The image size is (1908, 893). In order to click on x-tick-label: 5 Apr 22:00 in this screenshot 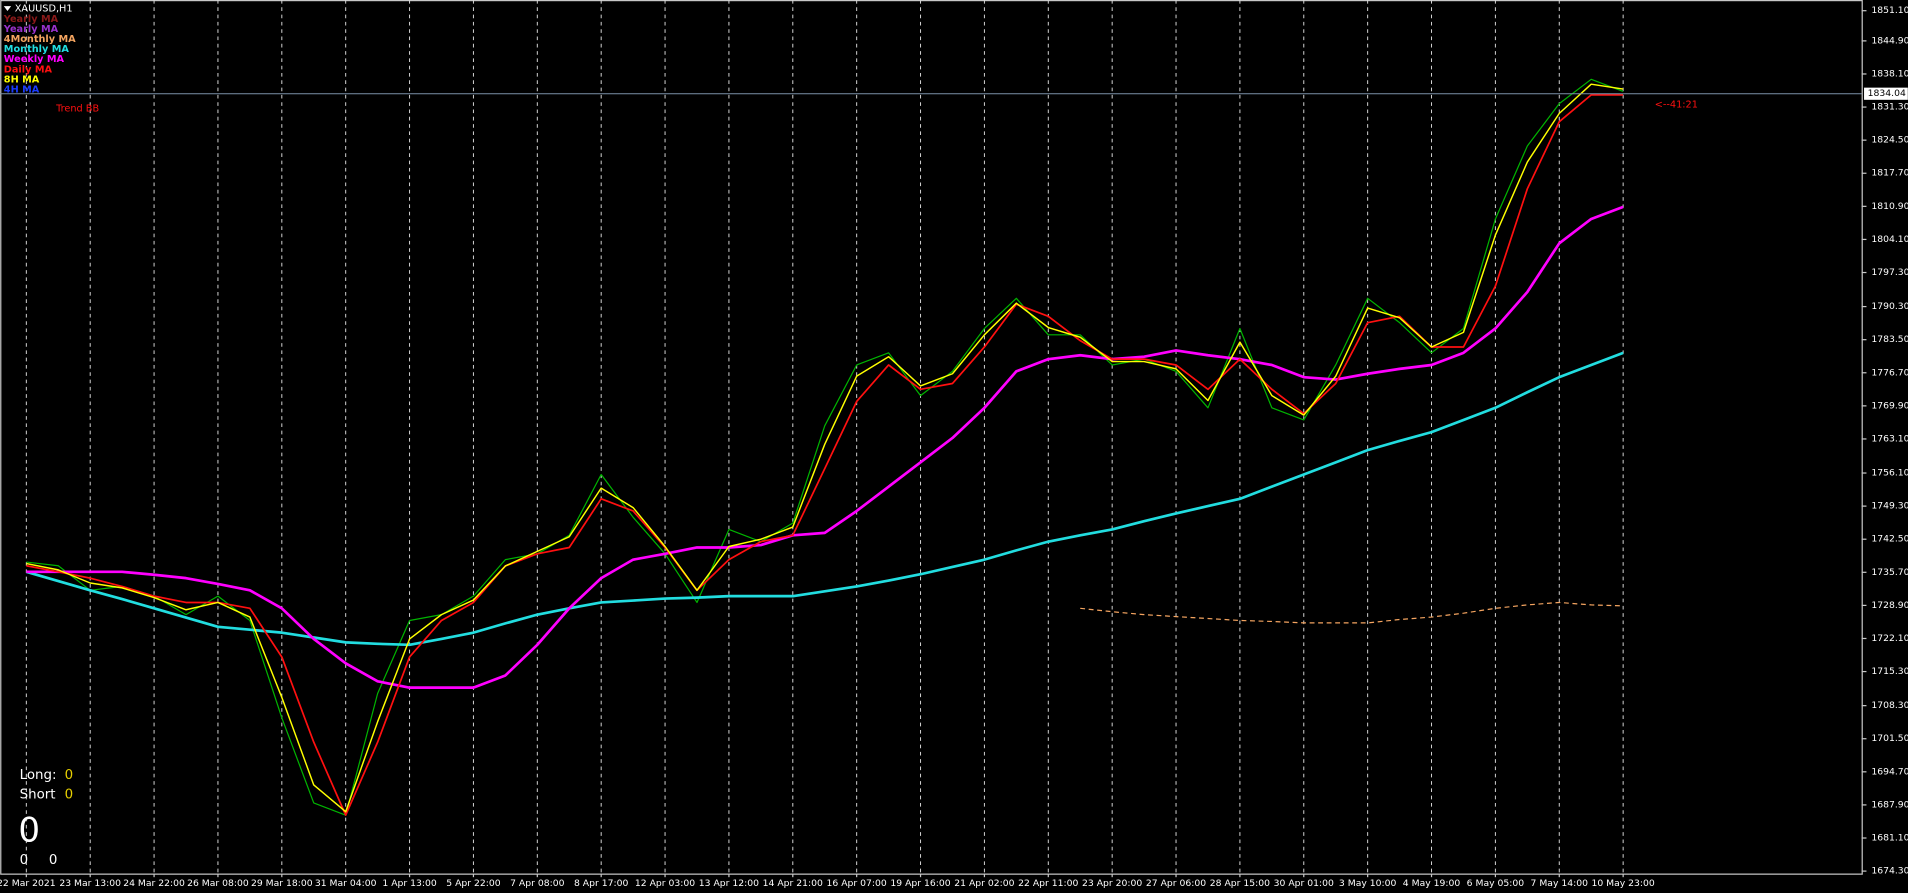, I will do `click(473, 883)`.